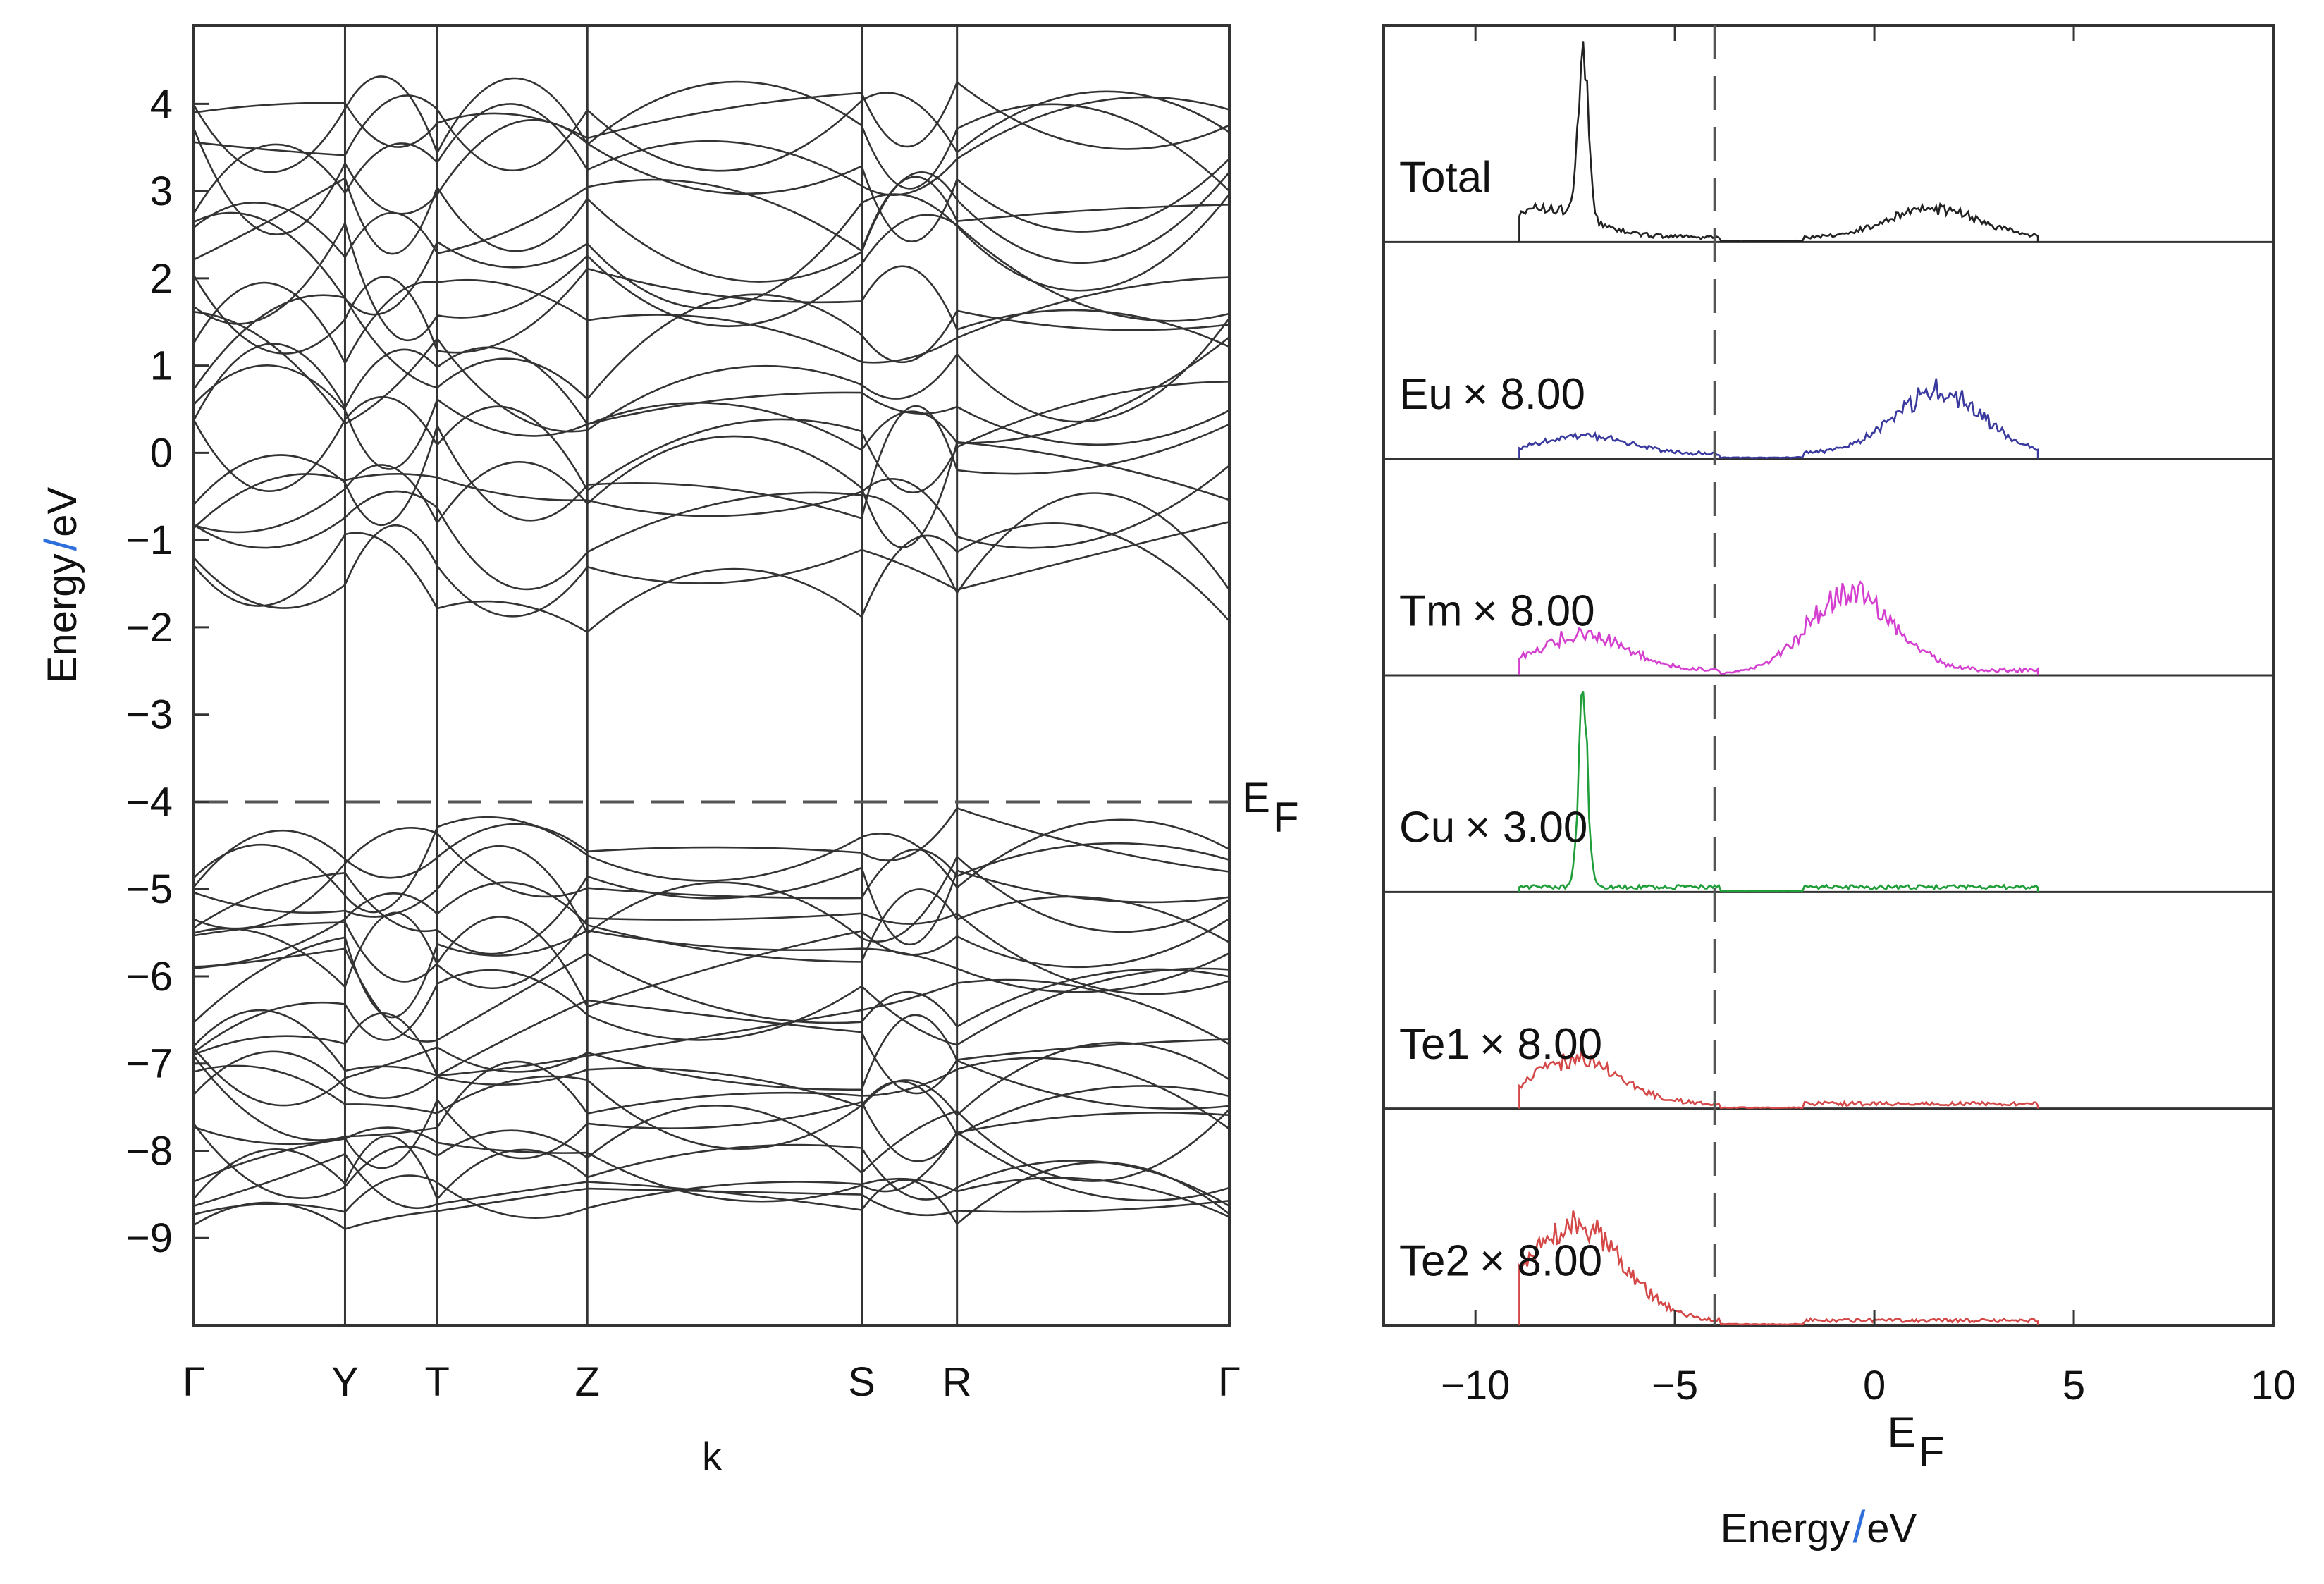 This screenshot has height=1584, width=2324. Describe the element at coordinates (149, 977) in the screenshot. I see `energy-tick-label: −6` at that location.